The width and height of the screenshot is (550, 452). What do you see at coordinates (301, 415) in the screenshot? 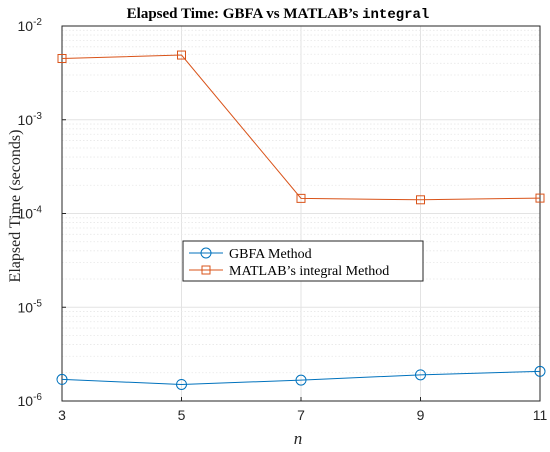
I see `x-tick-label: 7` at bounding box center [301, 415].